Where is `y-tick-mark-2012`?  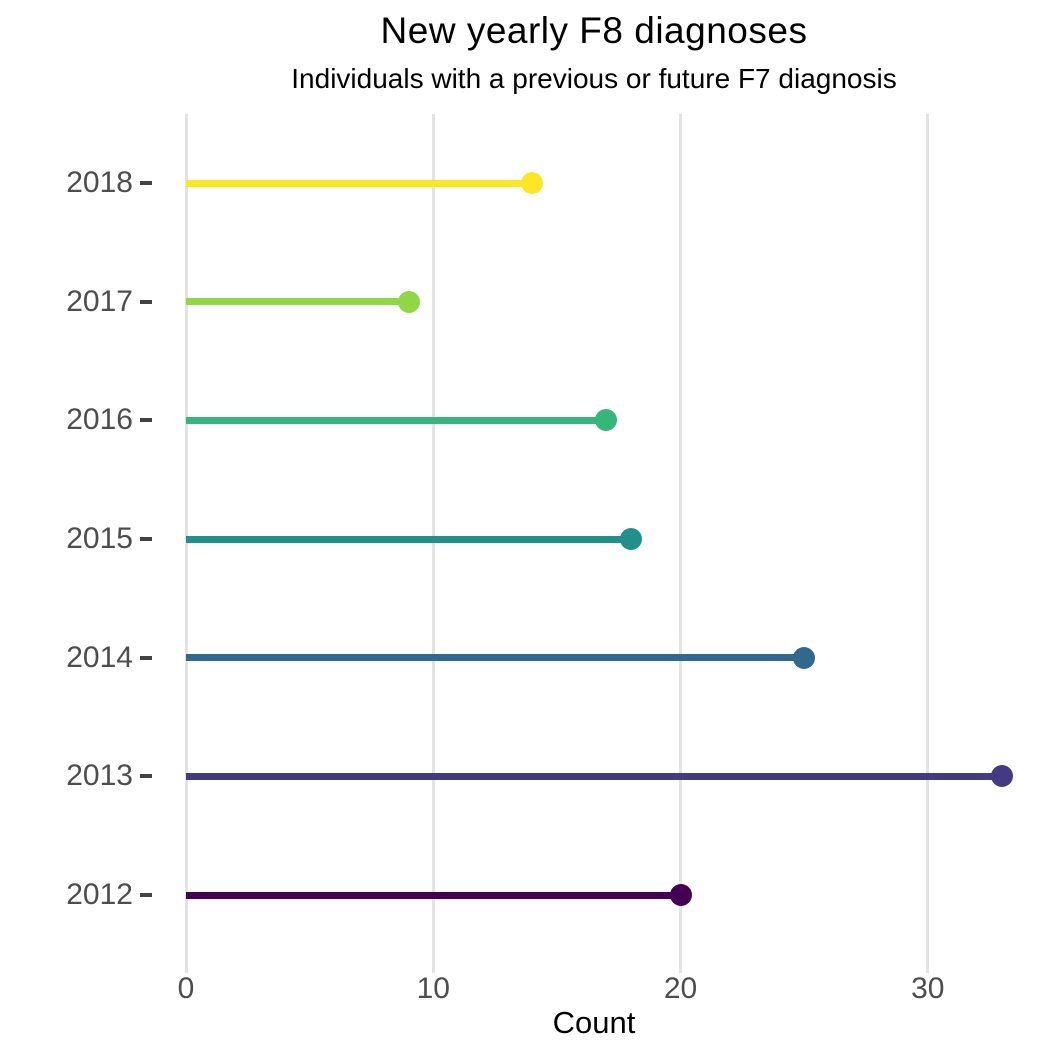
y-tick-mark-2012 is located at coordinates (146, 895).